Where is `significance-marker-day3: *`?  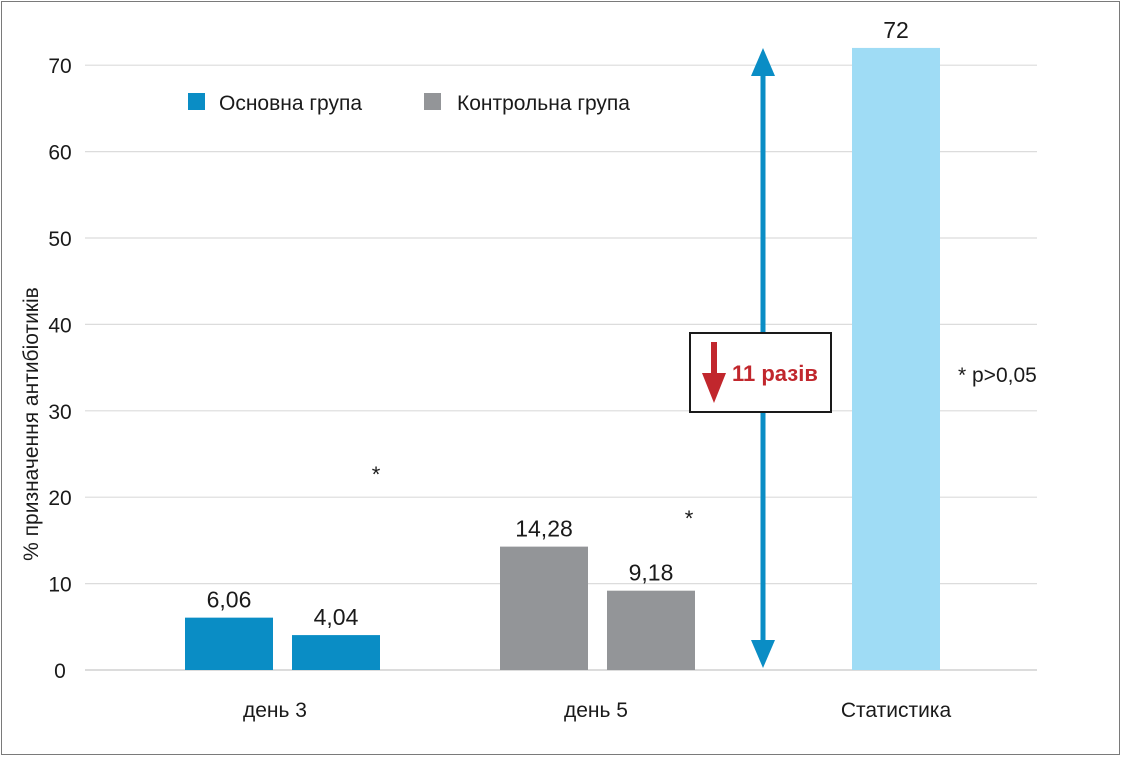 significance-marker-day3: * is located at coordinates (376, 474).